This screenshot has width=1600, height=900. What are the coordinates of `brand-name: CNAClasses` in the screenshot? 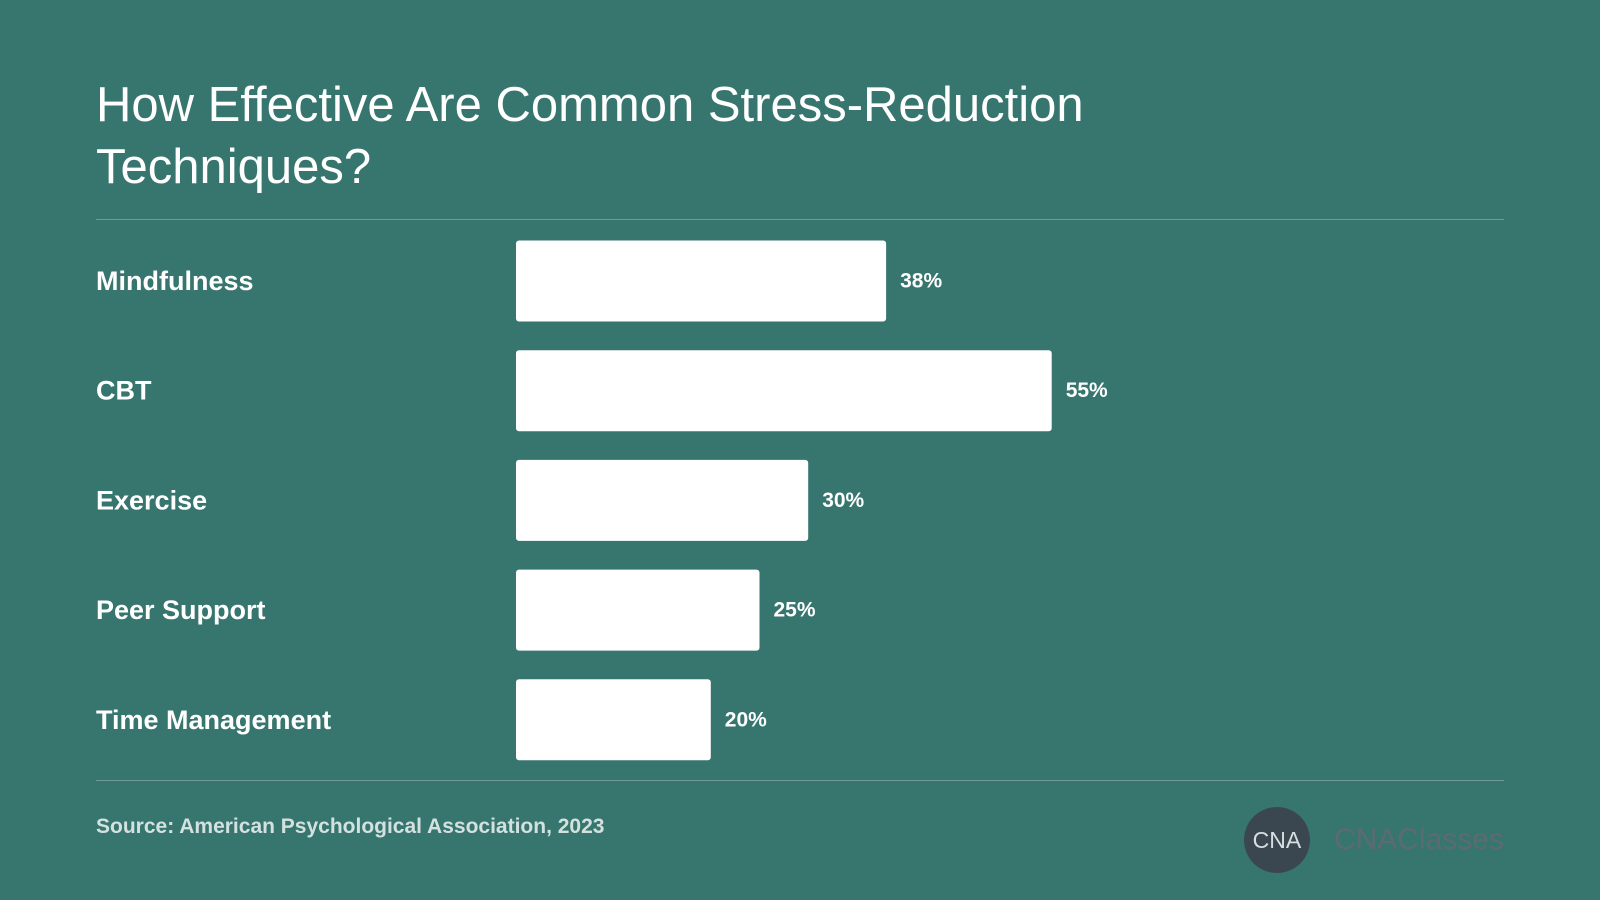 It's located at (1418, 839).